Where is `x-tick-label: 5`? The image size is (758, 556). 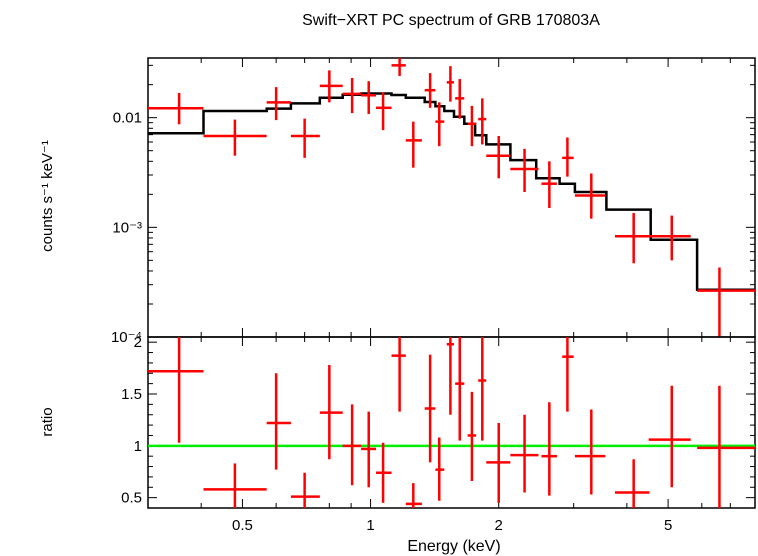
x-tick-label: 5 is located at coordinates (668, 525).